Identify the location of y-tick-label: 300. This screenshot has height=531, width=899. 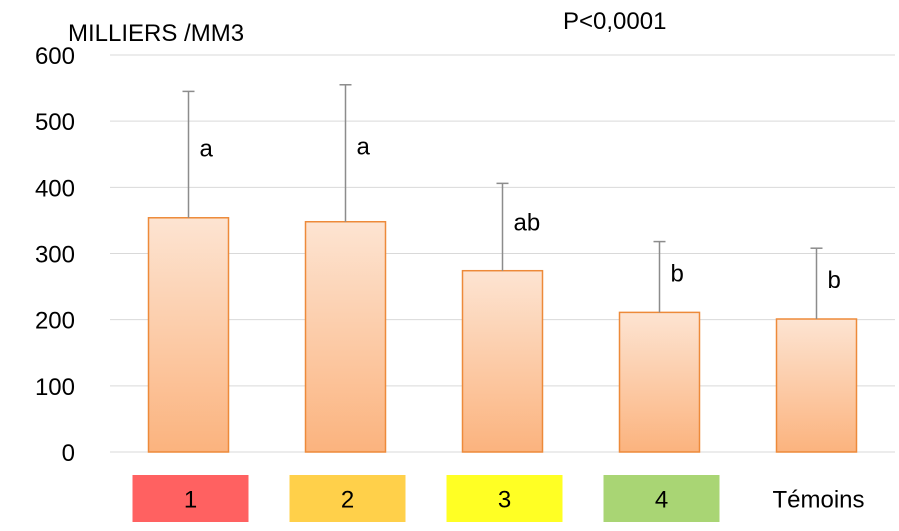
(55, 255).